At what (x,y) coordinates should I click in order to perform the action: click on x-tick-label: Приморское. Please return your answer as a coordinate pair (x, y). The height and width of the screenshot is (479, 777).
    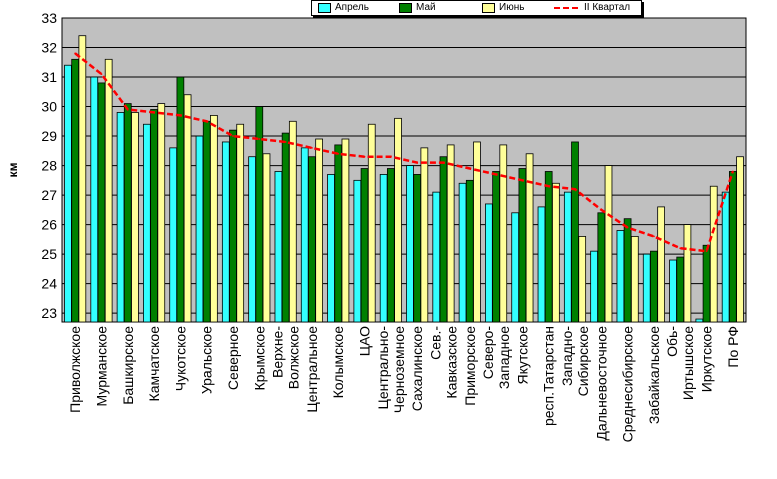
    Looking at the image, I should click on (470, 366).